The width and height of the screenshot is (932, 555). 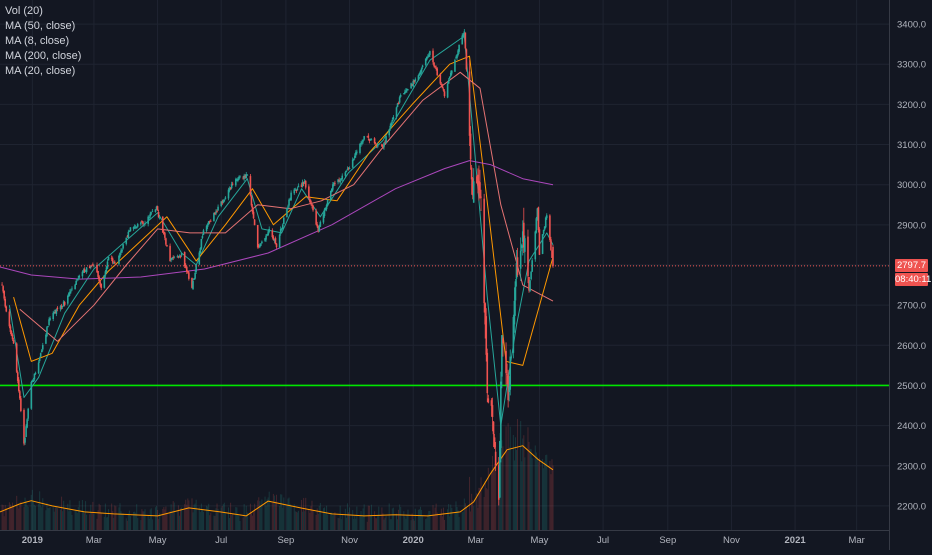 I want to click on legend-item-ma50: MA (50, close), so click(x=40, y=26).